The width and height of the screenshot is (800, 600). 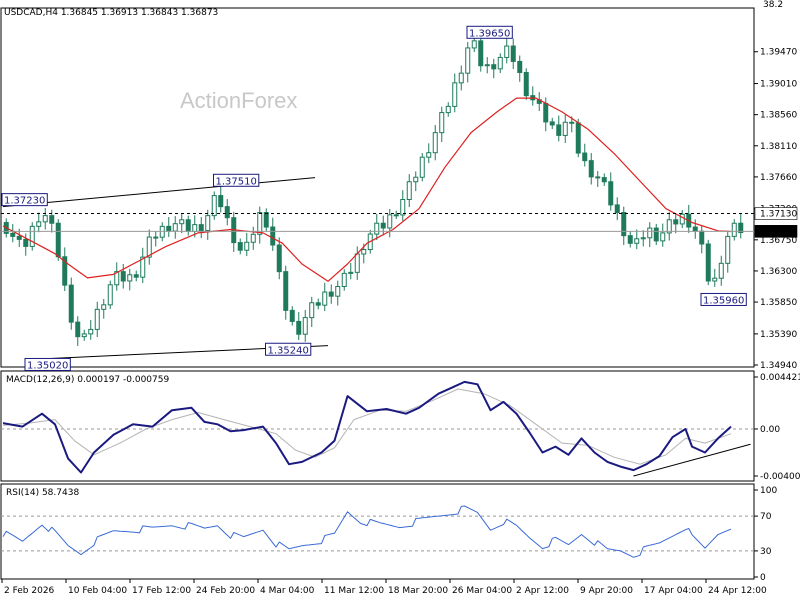 I want to click on y-tick-label: 1.36300, so click(x=778, y=272).